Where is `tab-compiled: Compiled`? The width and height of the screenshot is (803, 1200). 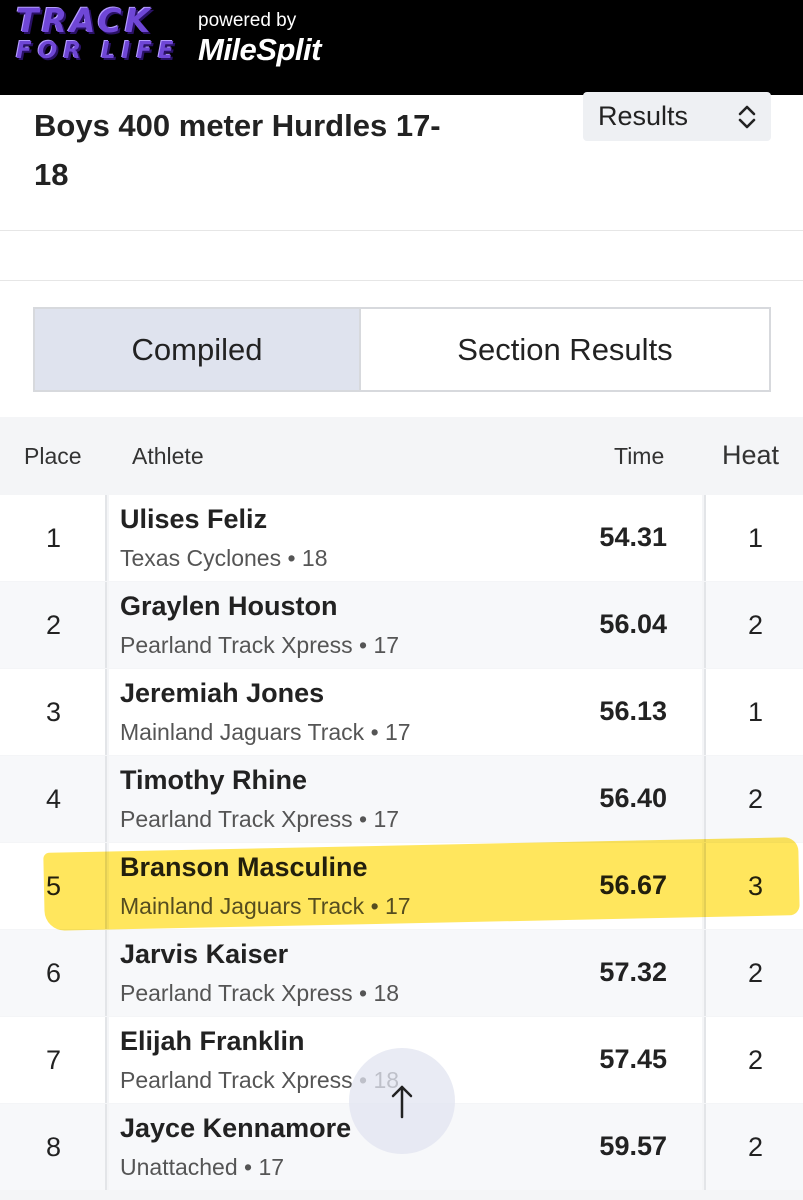 tab-compiled: Compiled is located at coordinates (198, 349).